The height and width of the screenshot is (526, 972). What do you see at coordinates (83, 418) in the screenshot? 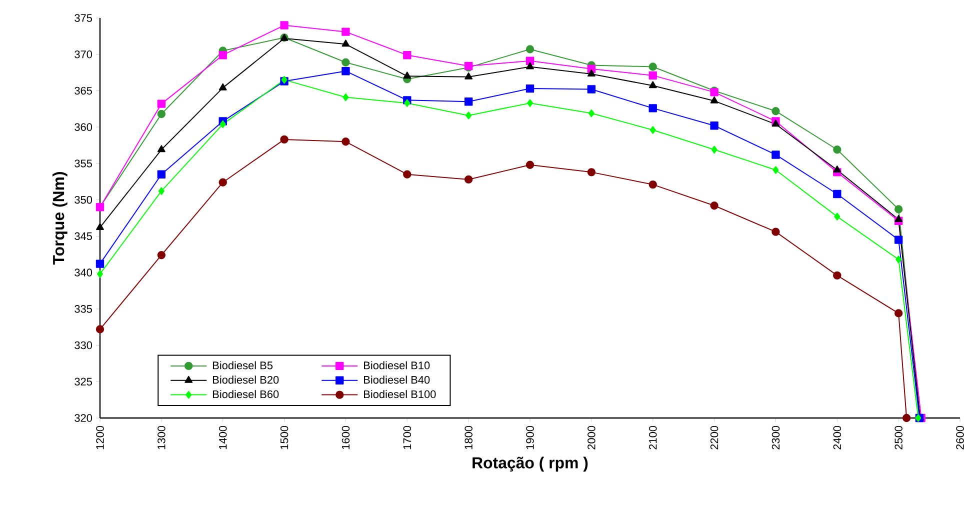
I see `y-tick-label: 320` at bounding box center [83, 418].